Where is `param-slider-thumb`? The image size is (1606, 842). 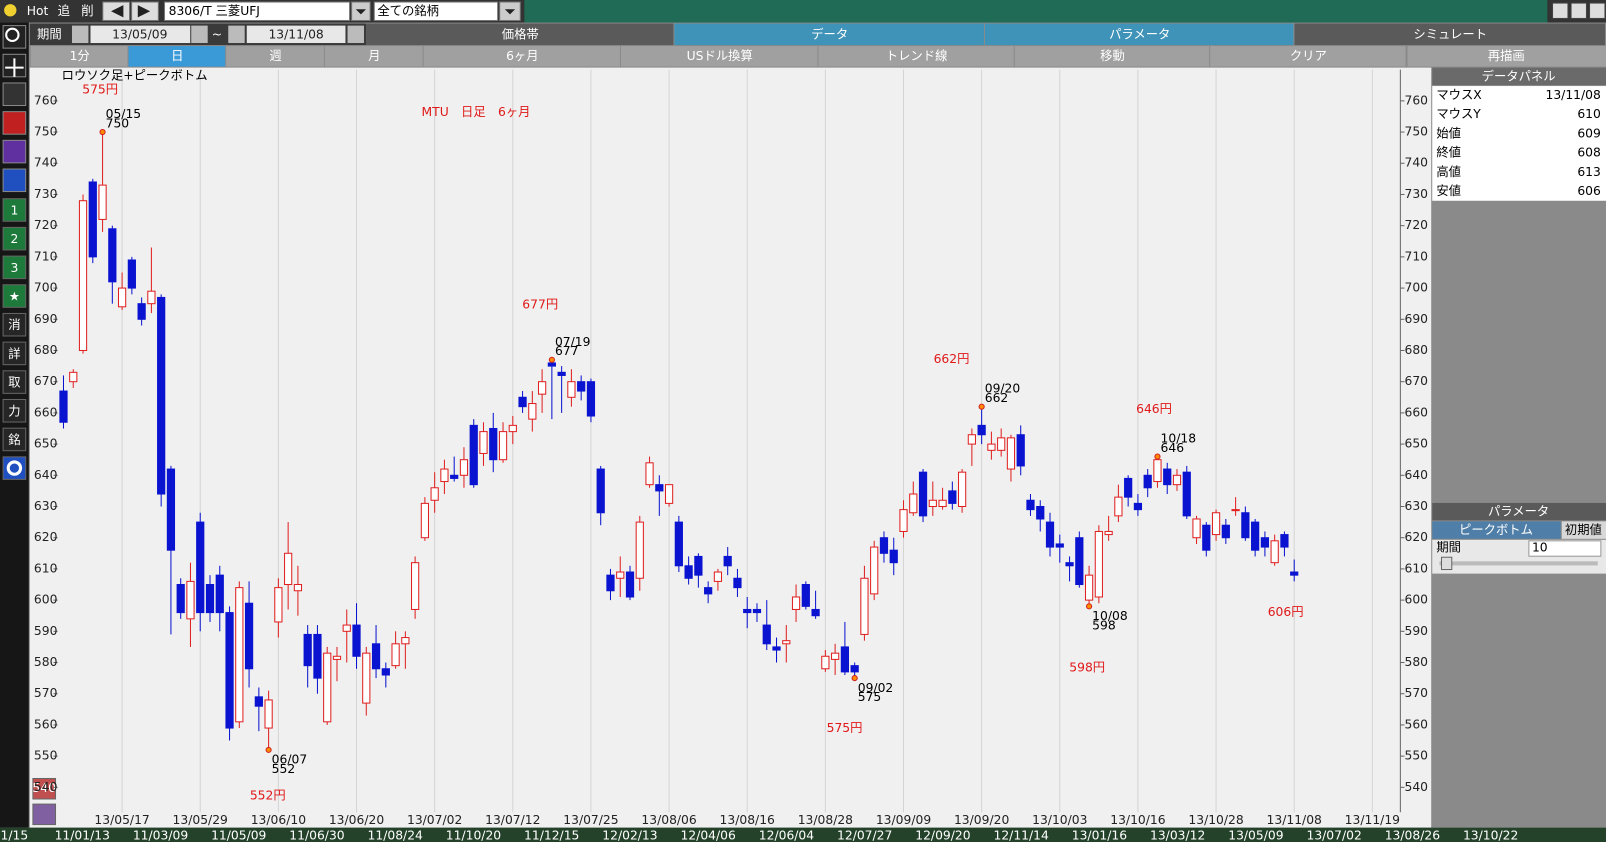
param-slider-thumb is located at coordinates (1446, 563).